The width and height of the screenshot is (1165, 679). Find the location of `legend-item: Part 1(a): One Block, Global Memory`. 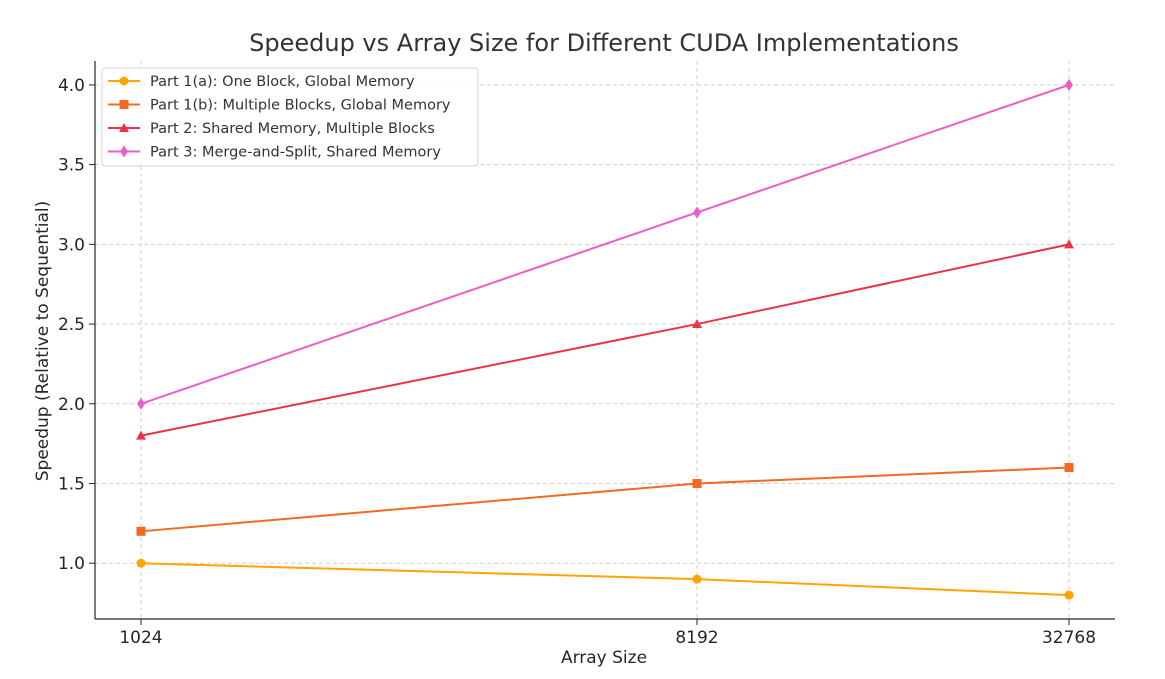

legend-item: Part 1(a): One Block, Global Memory is located at coordinates (261, 82).